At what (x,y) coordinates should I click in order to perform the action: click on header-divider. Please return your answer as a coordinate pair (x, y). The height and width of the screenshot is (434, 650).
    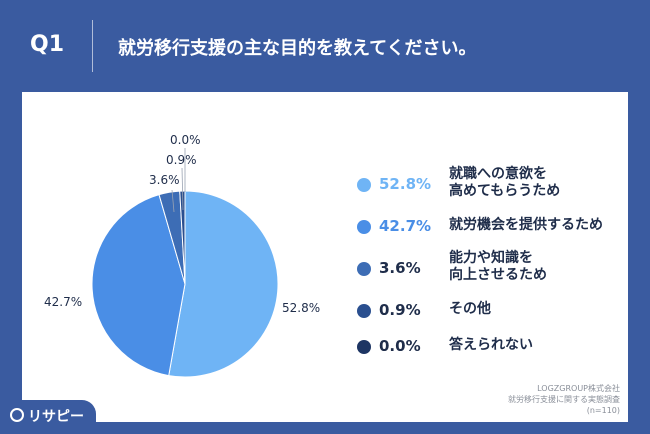
    Looking at the image, I should click on (92, 46).